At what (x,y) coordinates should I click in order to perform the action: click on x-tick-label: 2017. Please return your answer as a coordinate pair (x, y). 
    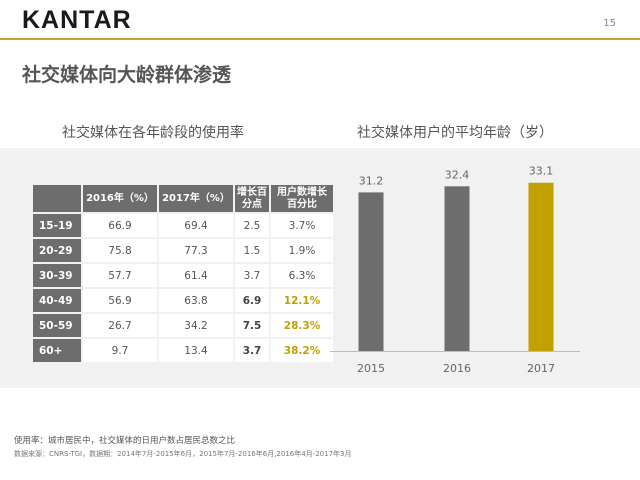
    Looking at the image, I should click on (541, 368).